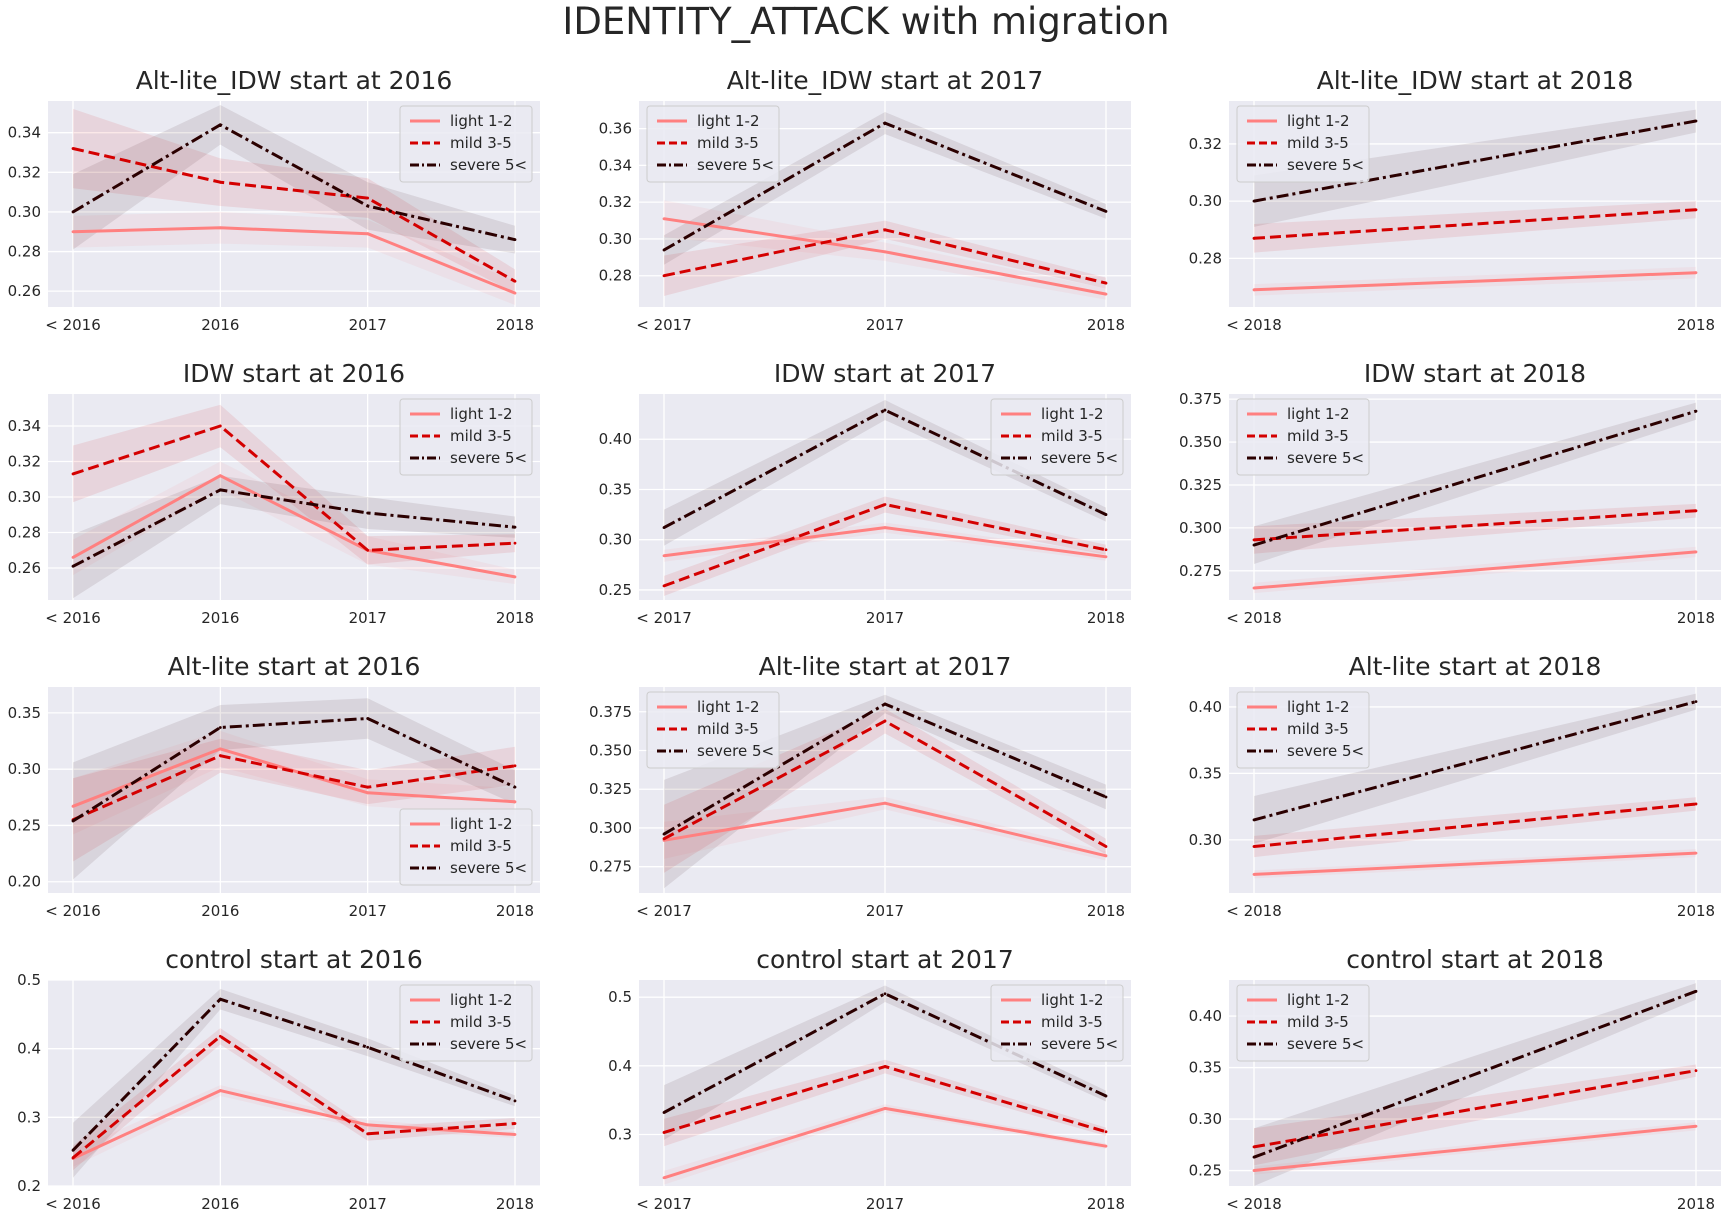 The image size is (1731, 1219). I want to click on panel-title: Alt-lite start at 2016, so click(294, 666).